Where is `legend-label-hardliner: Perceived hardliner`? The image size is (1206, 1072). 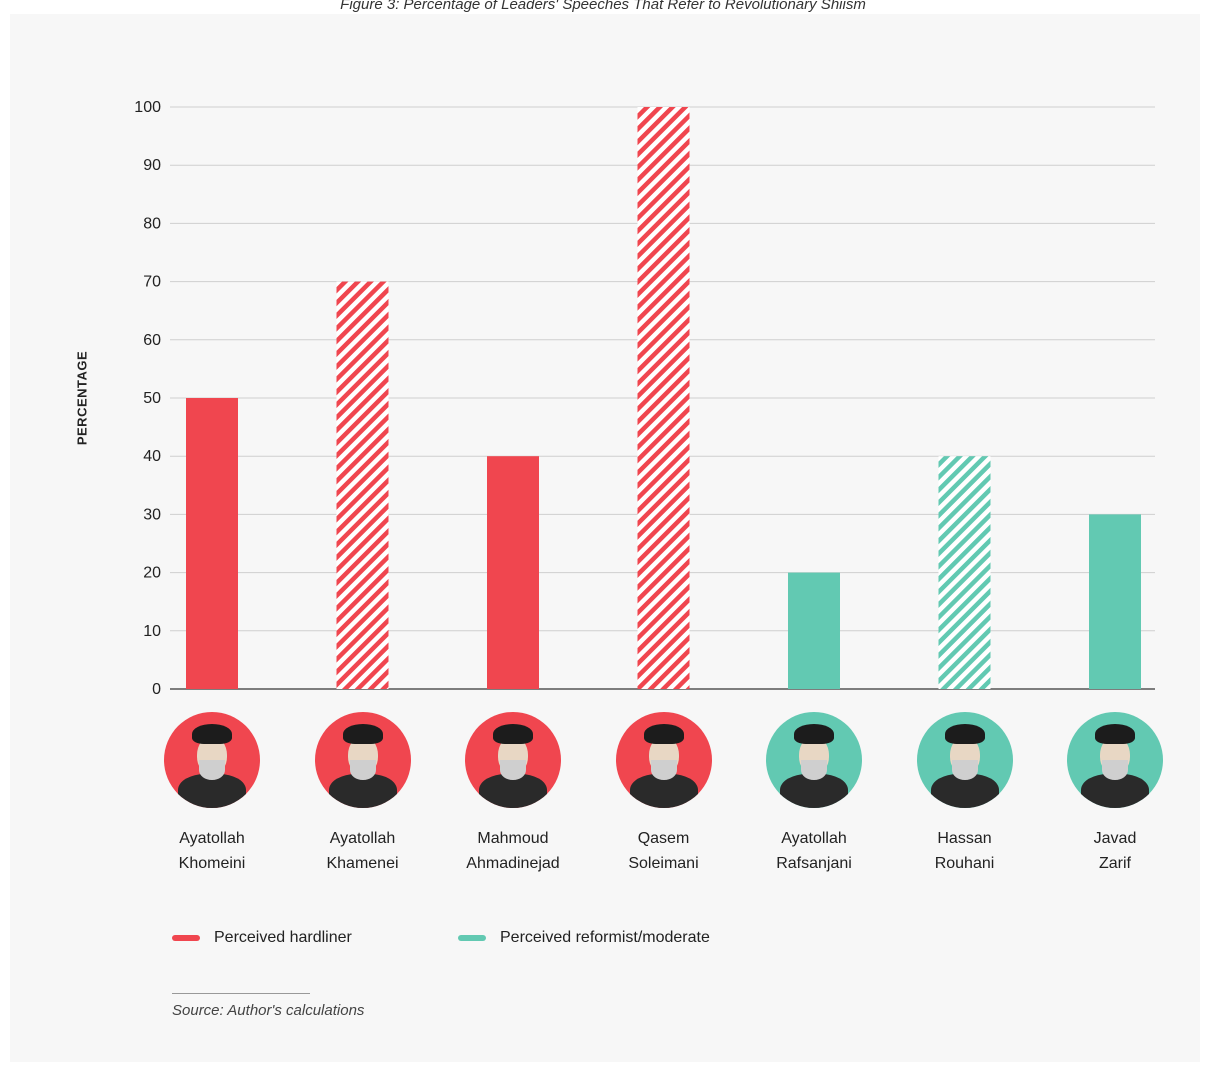 legend-label-hardliner: Perceived hardliner is located at coordinates (283, 937).